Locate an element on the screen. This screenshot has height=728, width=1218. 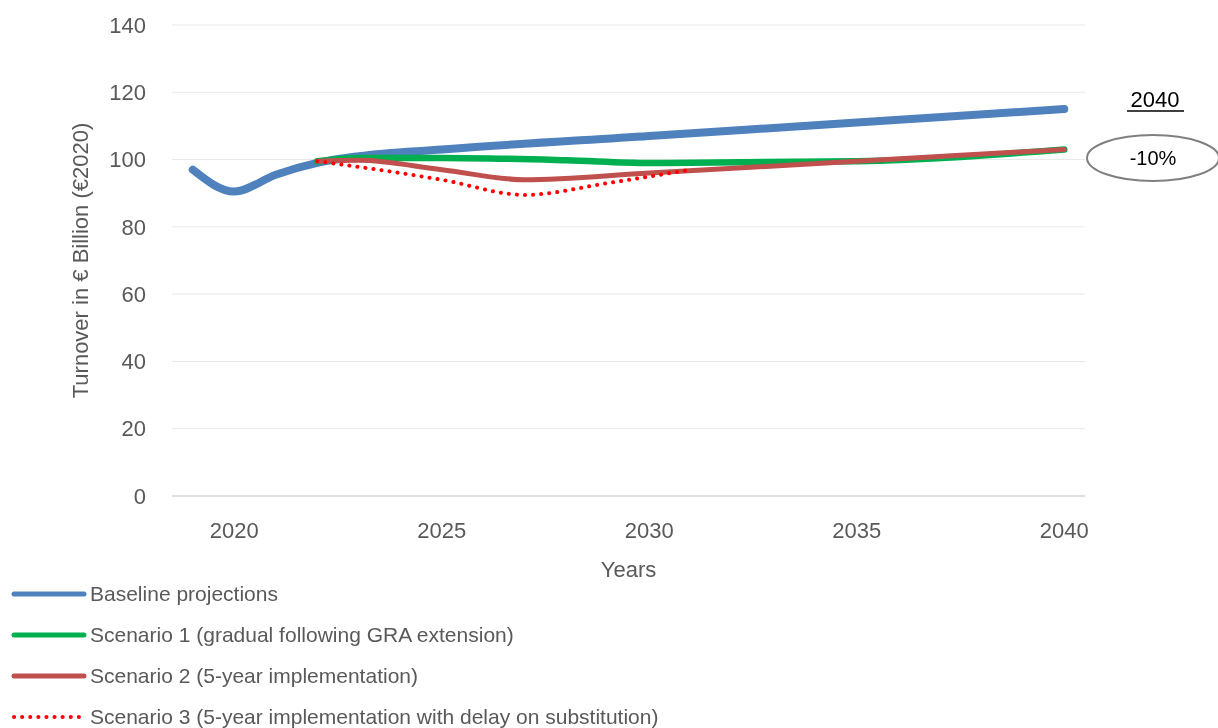
y-axis-title: Turnover in € Billion (€2020) is located at coordinates (80, 260).